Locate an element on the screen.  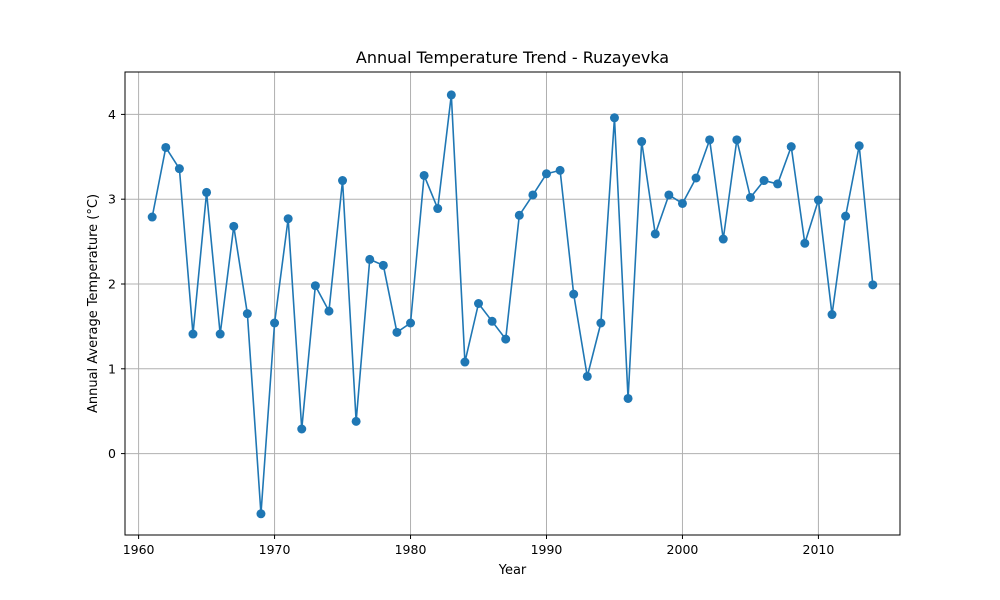
x-tick-label: 1960 is located at coordinates (139, 549).